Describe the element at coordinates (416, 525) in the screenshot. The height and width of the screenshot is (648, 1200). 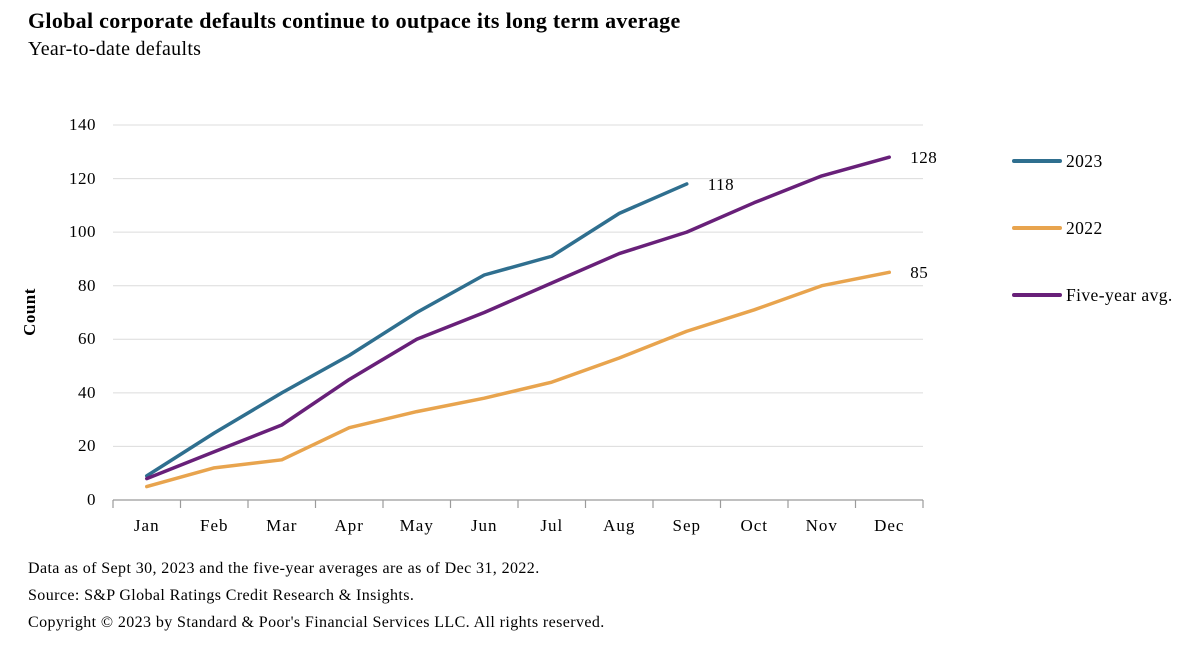
I see `x-tick-label: May` at that location.